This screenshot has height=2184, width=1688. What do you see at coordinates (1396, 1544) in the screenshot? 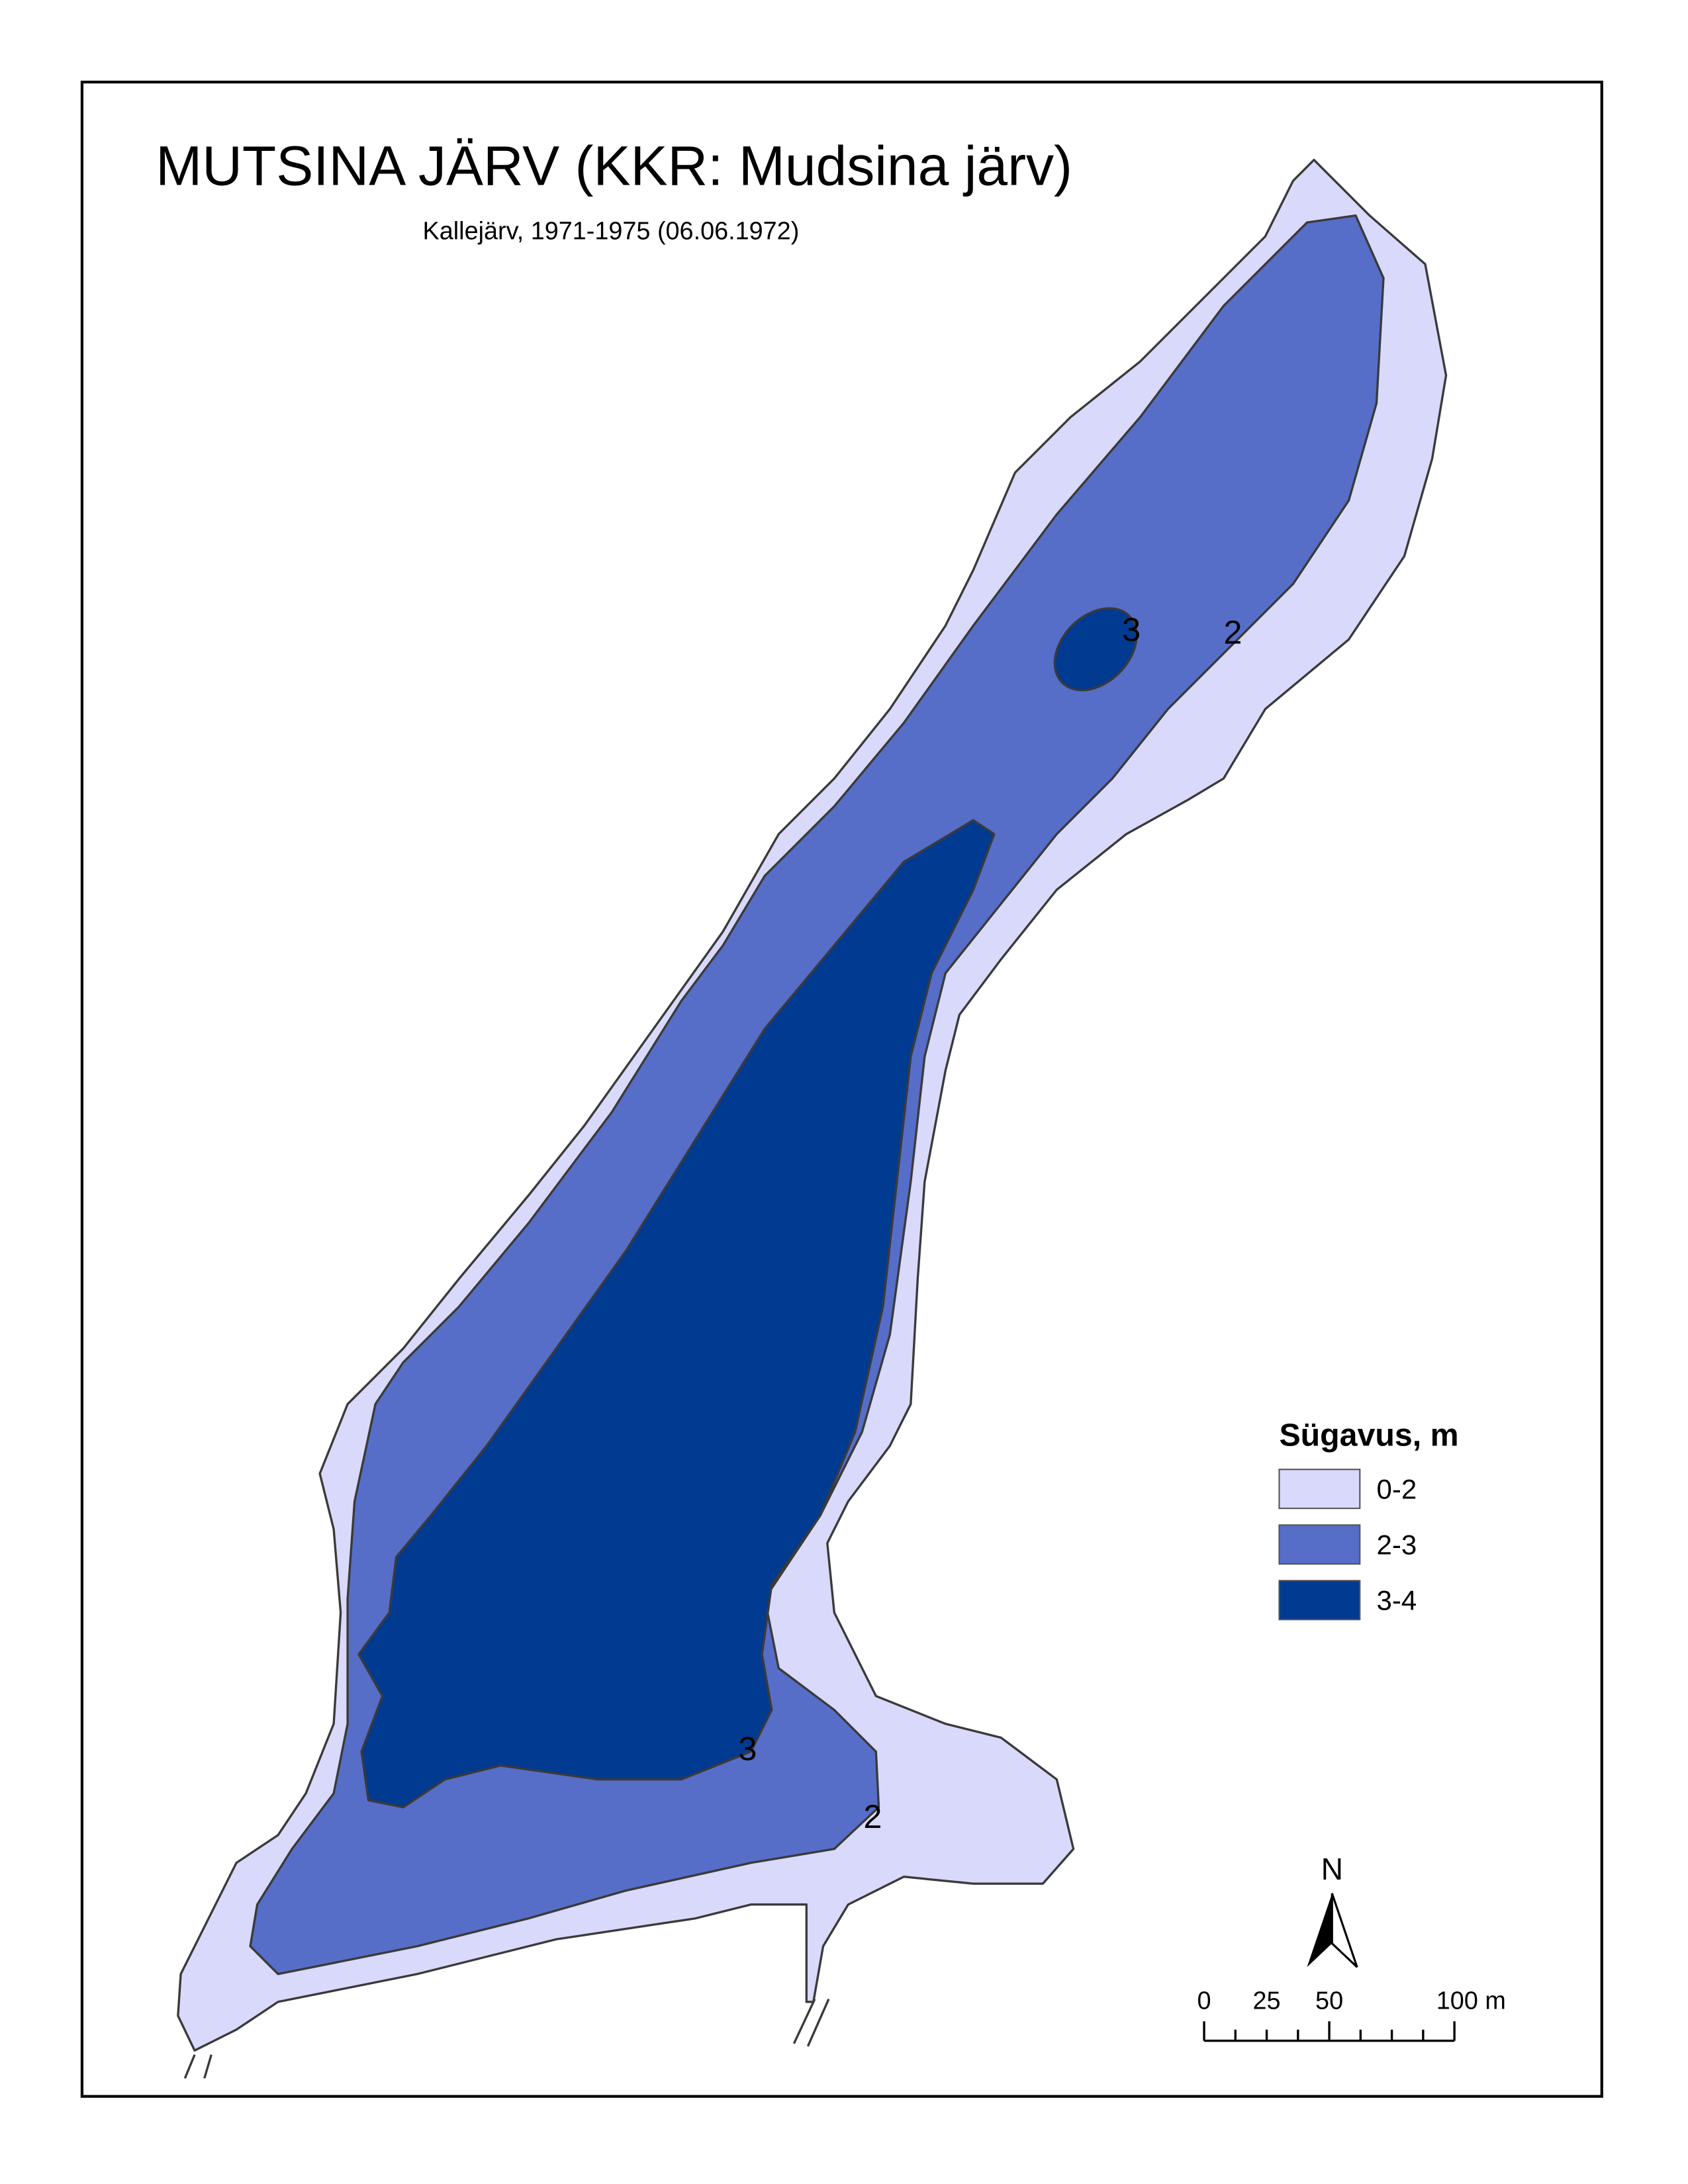
I see `legend-label: 2-3` at bounding box center [1396, 1544].